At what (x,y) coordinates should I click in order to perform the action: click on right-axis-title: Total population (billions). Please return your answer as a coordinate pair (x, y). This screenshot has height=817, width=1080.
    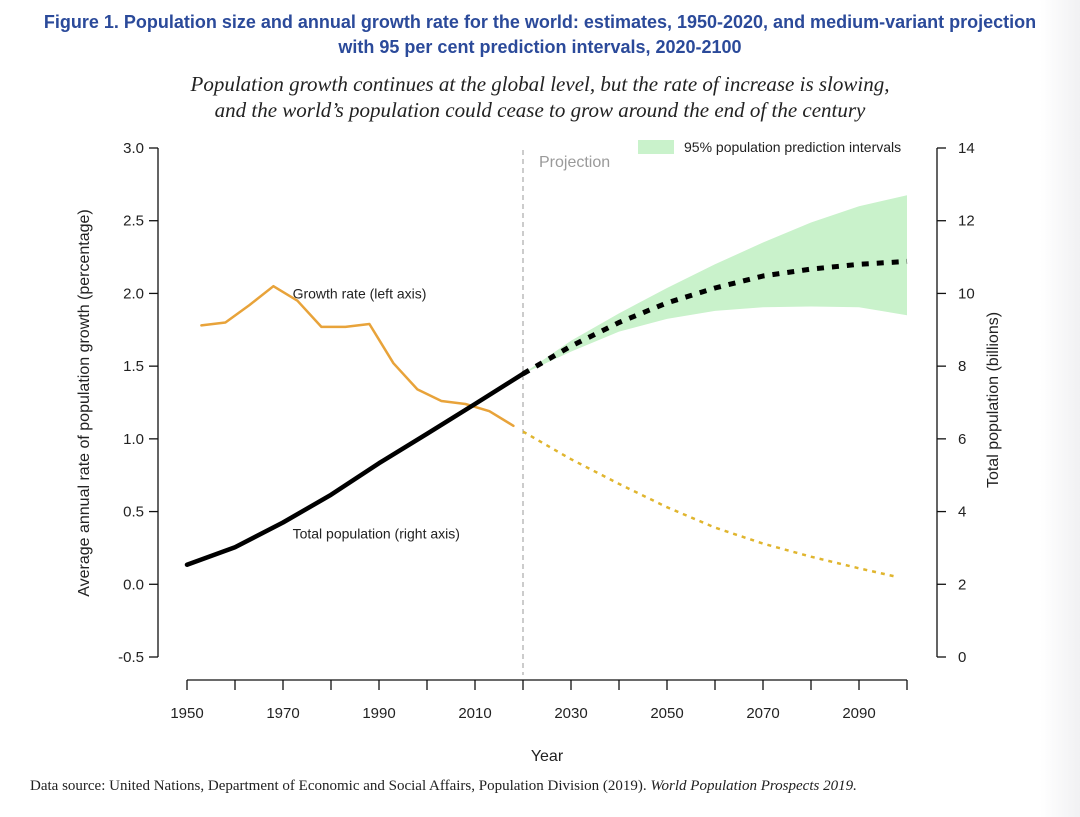
    Looking at the image, I should click on (993, 400).